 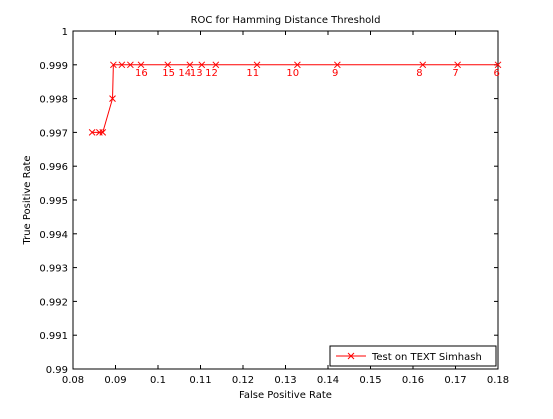 I want to click on threshold-label: 16, so click(x=141, y=73).